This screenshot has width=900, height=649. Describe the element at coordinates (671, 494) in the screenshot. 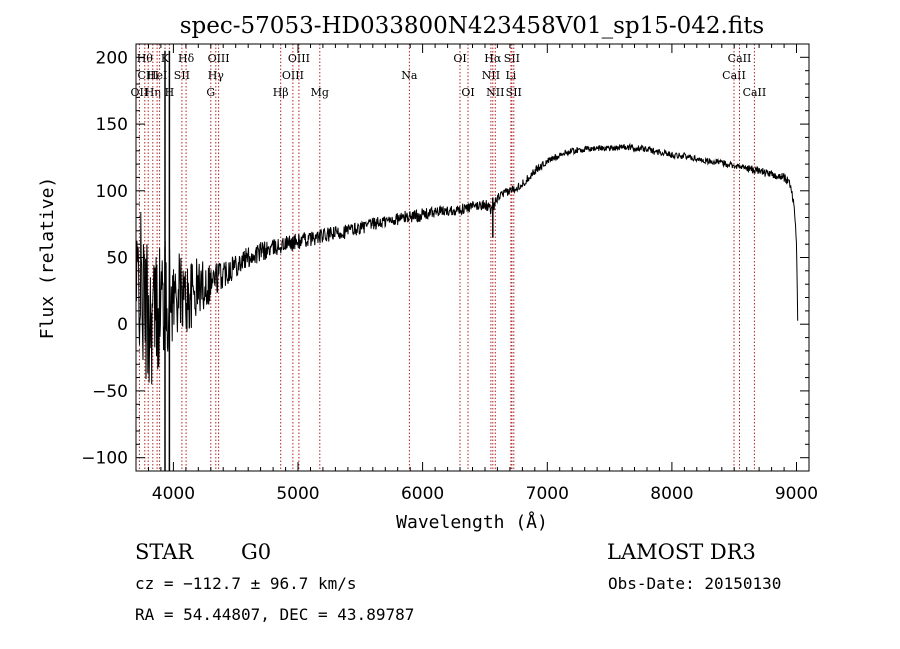

I see `x-tick-label: 8000` at that location.